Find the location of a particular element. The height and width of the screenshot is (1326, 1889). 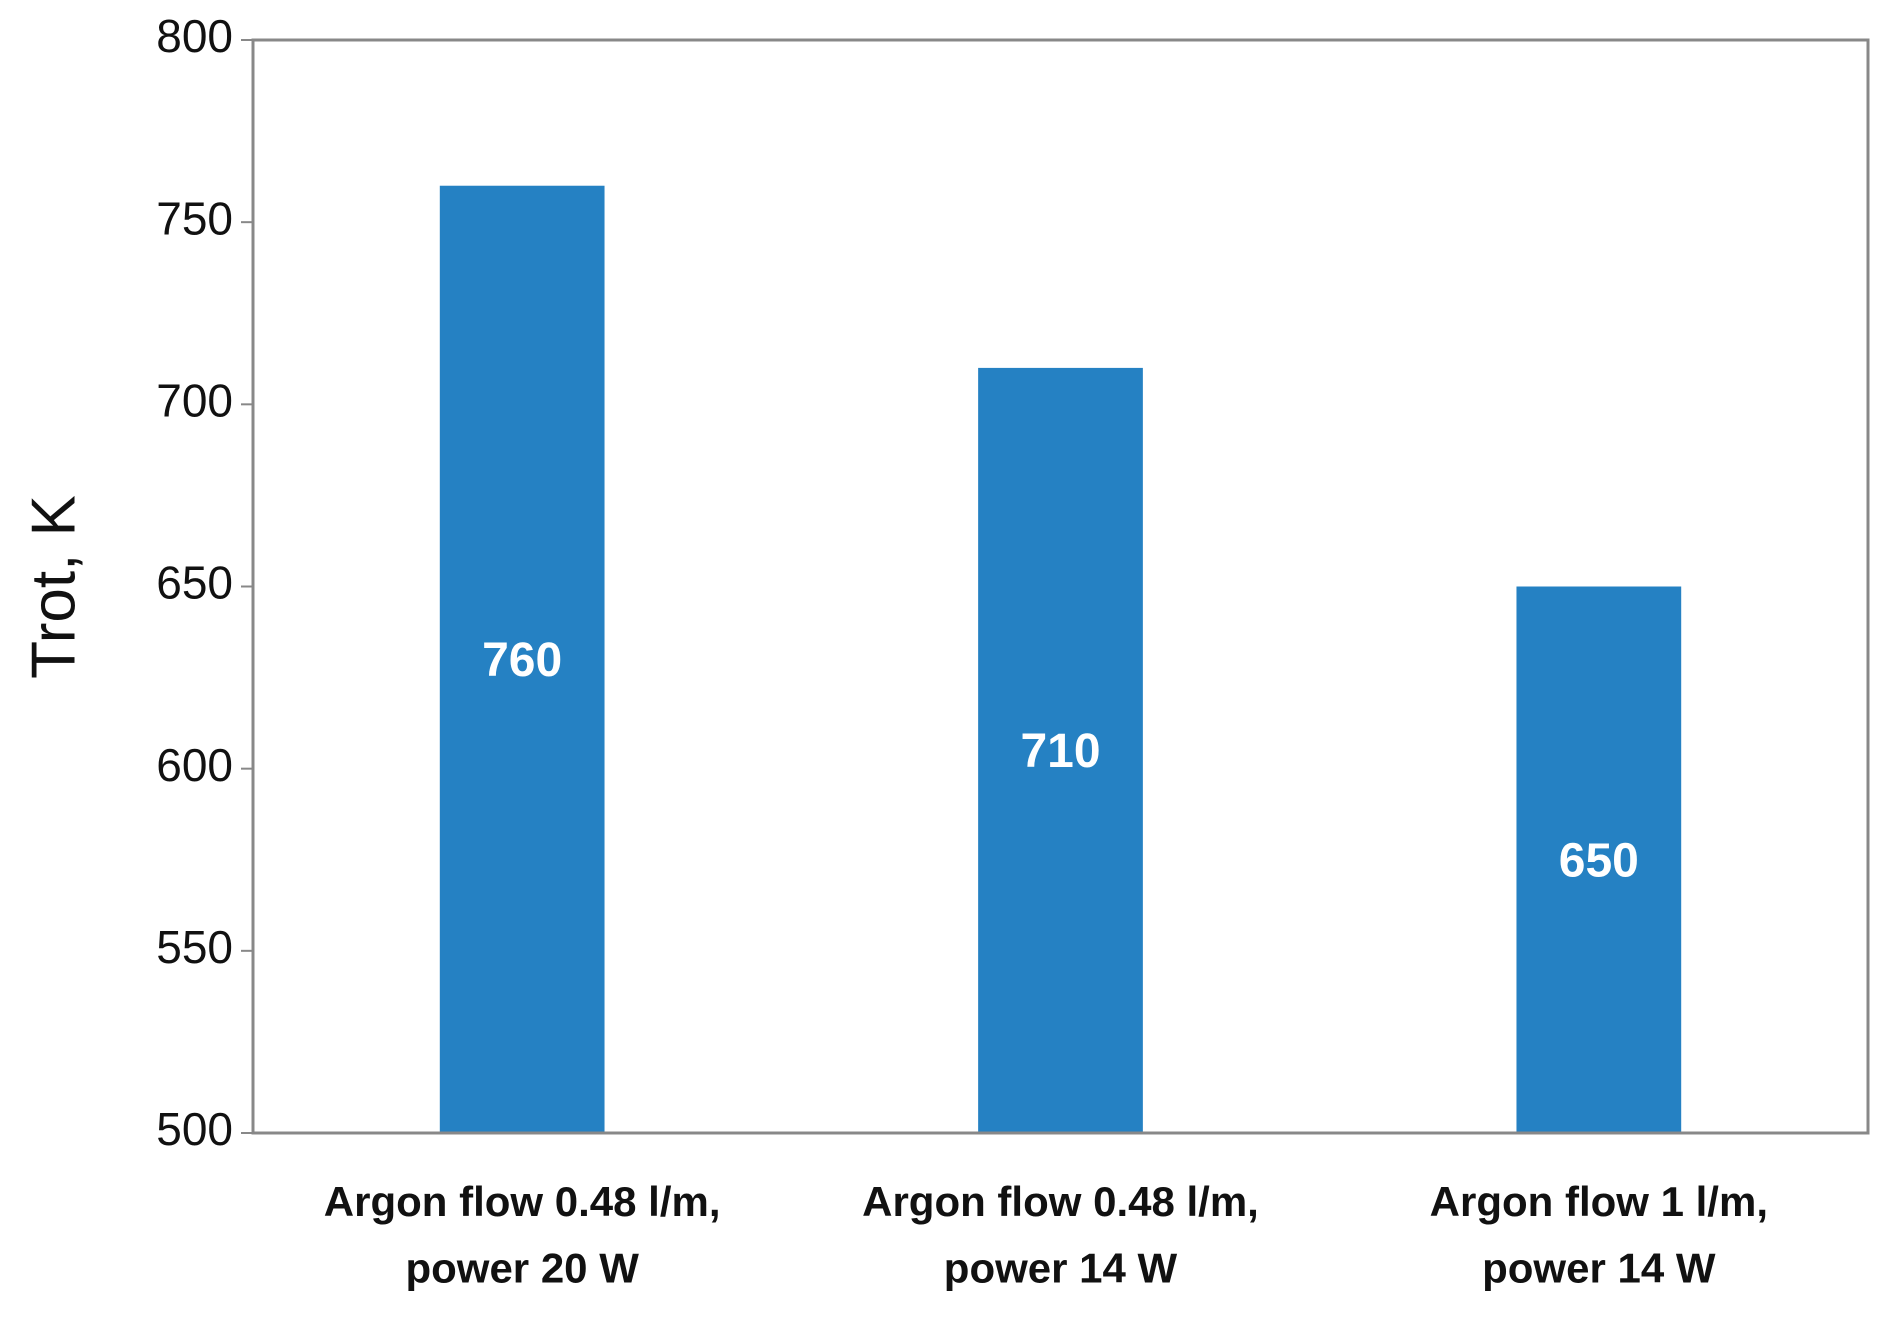

y-tick-label: 600 is located at coordinates (194, 765).